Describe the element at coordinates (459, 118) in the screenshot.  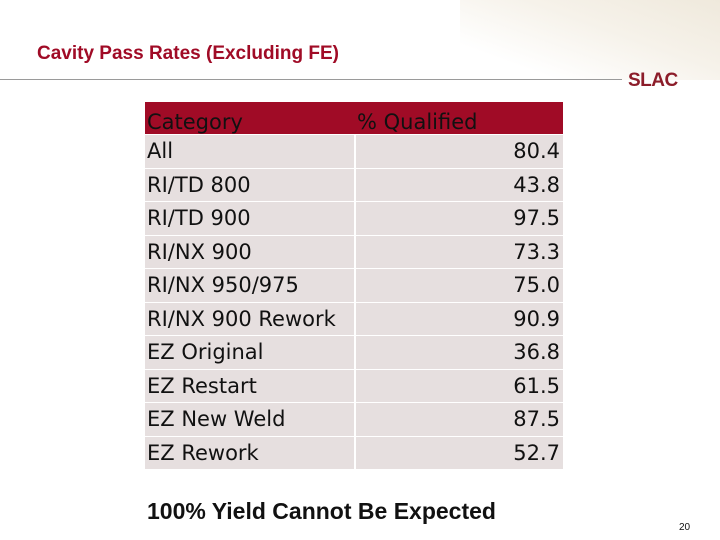
I see `header-percent-qualified: % Qualified` at that location.